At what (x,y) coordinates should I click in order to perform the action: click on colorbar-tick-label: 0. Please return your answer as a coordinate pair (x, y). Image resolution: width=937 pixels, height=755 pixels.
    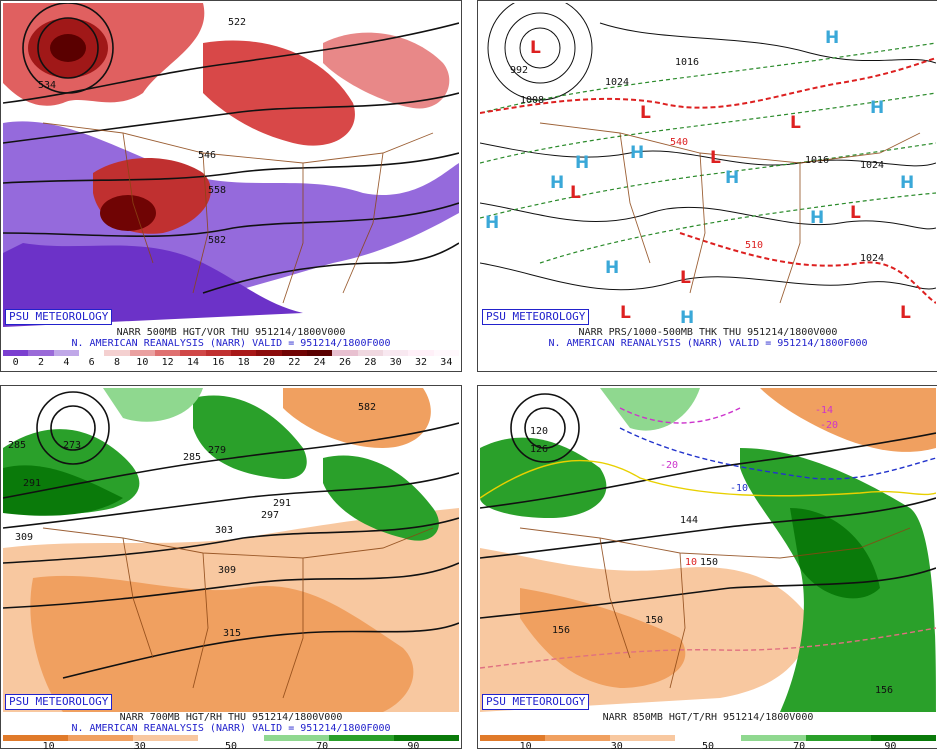
    Looking at the image, I should click on (15, 362).